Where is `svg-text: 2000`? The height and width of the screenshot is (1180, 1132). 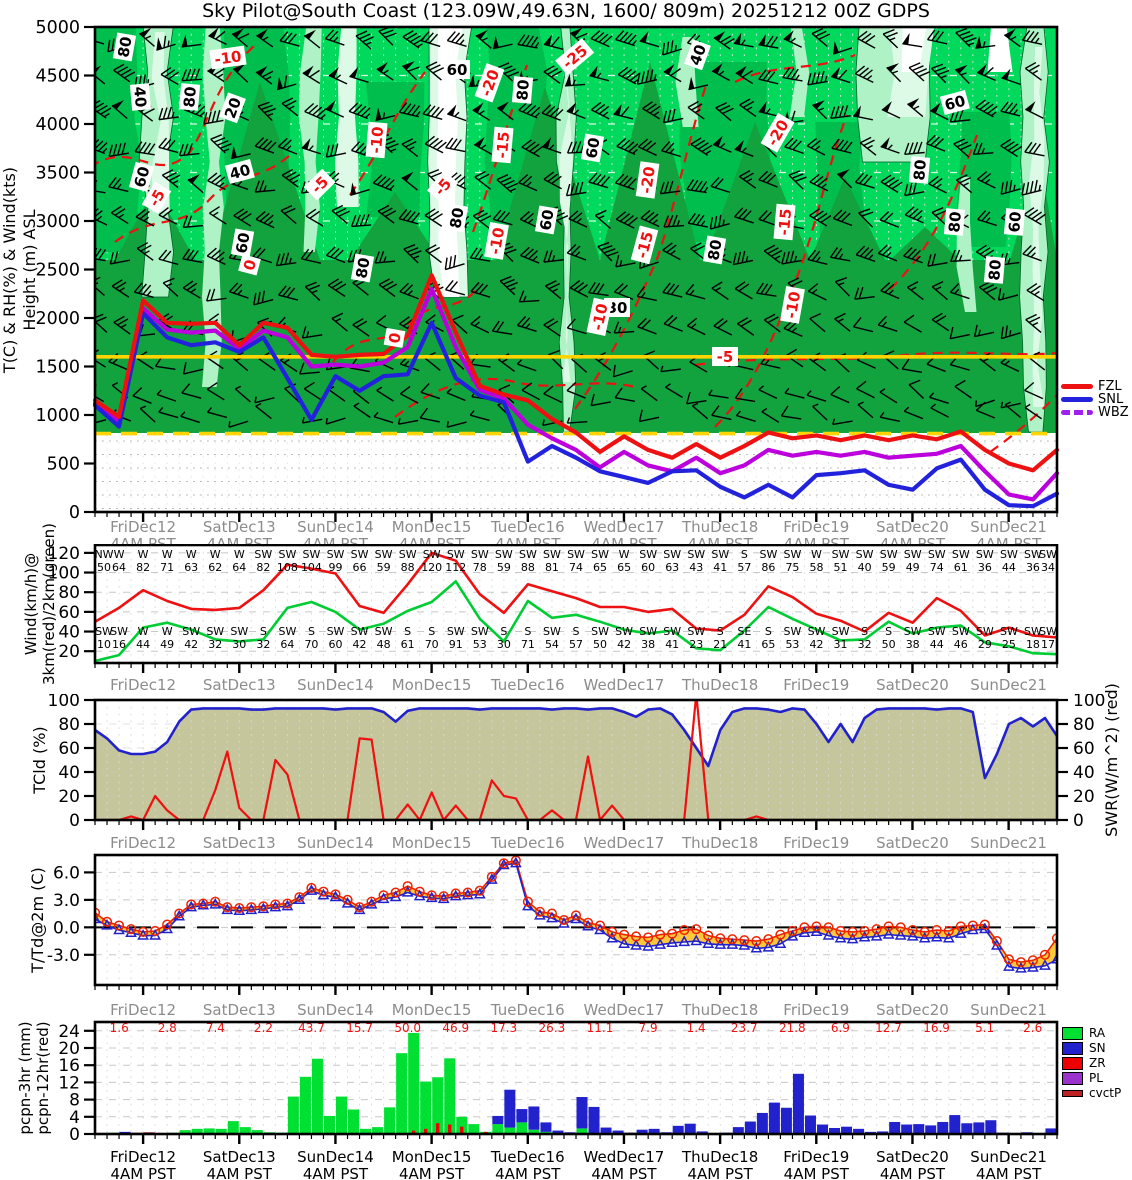 svg-text: 2000 is located at coordinates (57, 319).